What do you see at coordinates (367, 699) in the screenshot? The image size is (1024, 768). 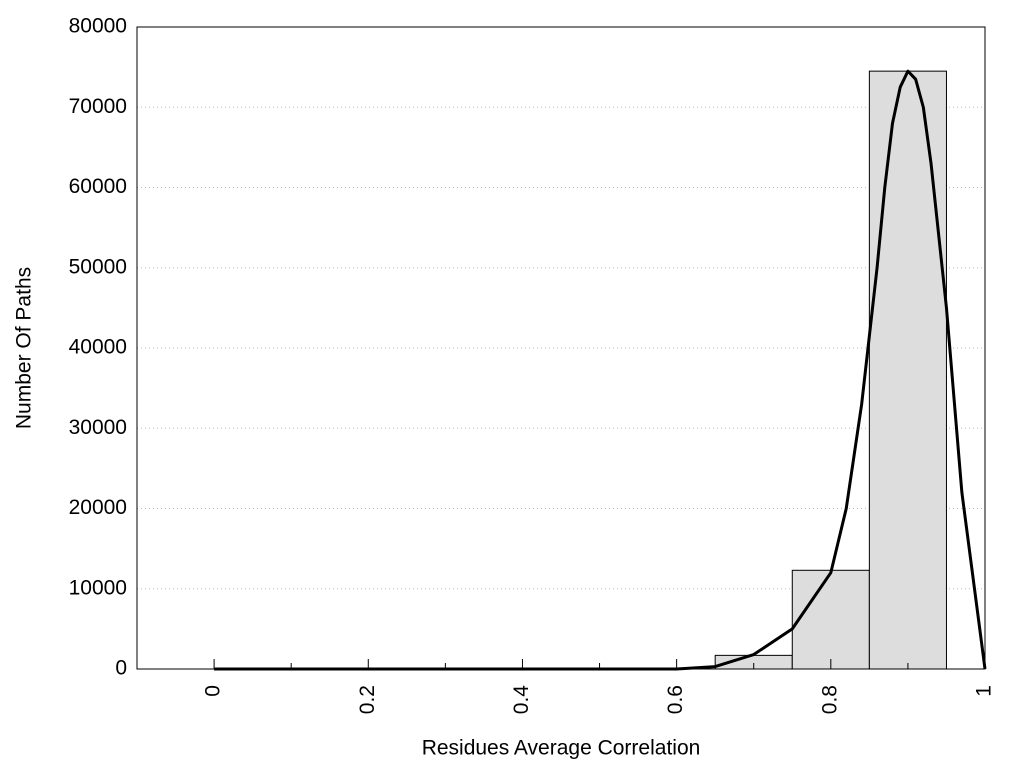 I see `x-tick-label: 0.2` at bounding box center [367, 699].